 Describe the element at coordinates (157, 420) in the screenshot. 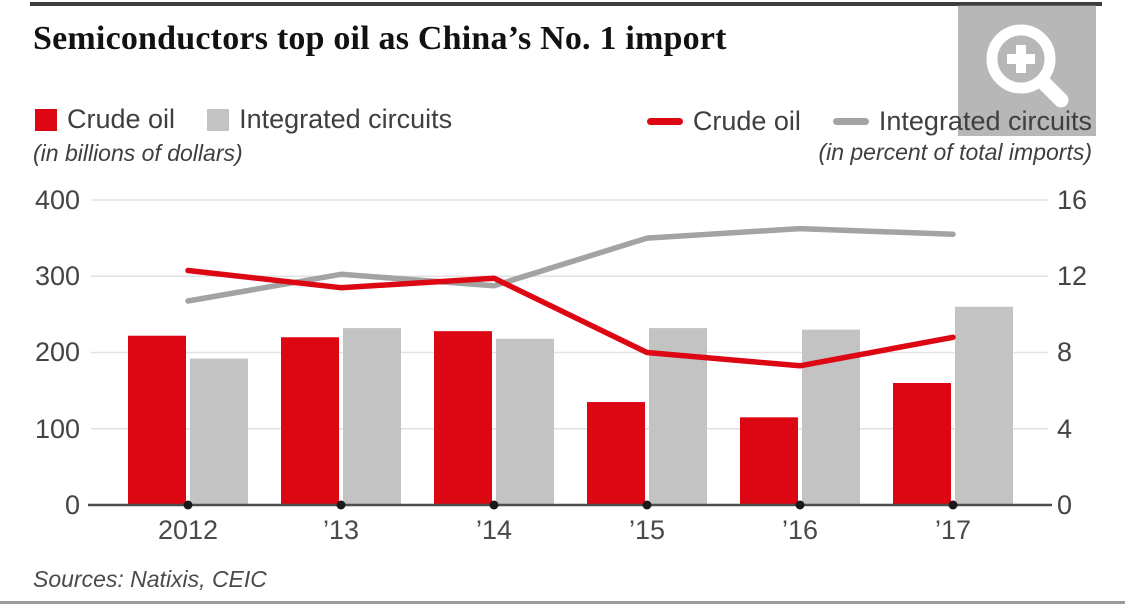

I see `bar-crude-oil-2012` at that location.